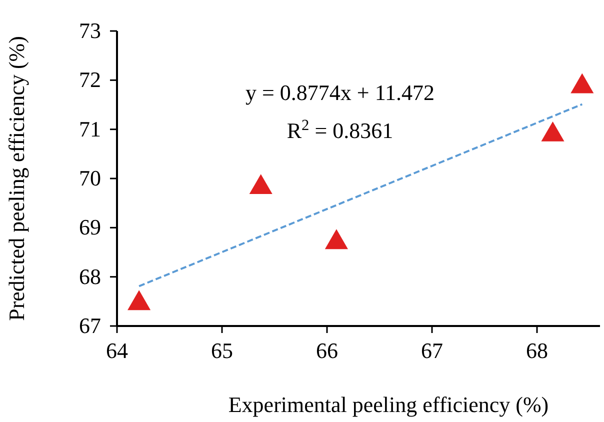 The height and width of the screenshot is (422, 604). I want to click on x-tick-label: 66, so click(327, 350).